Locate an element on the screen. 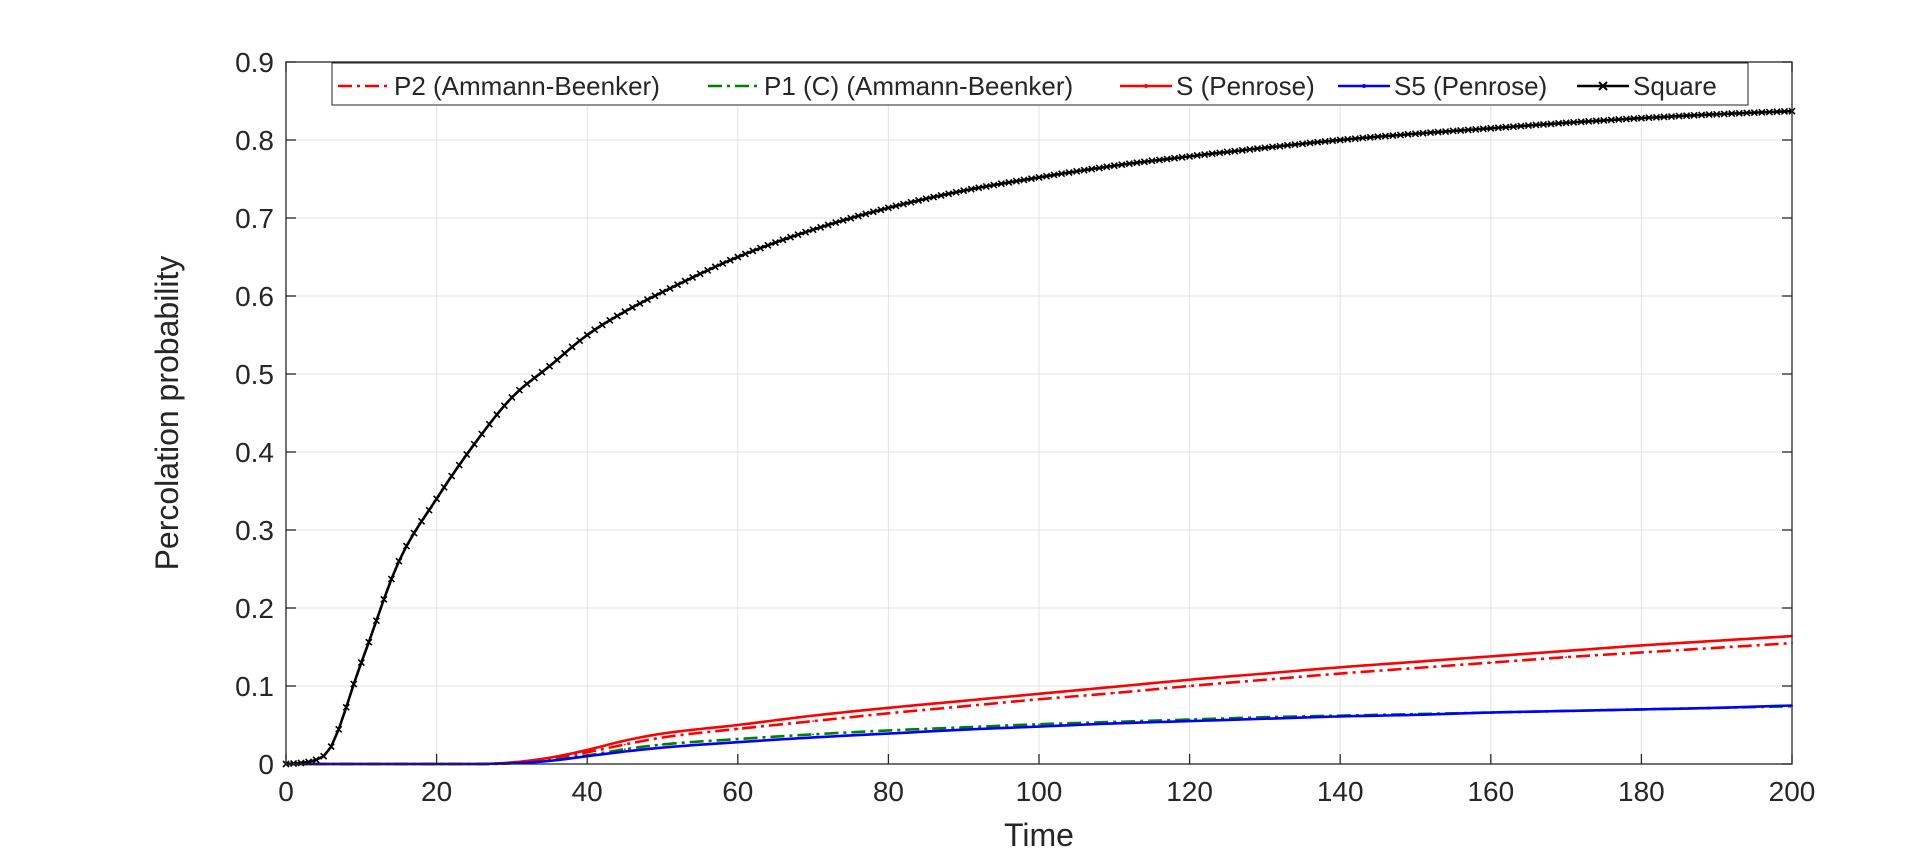 The width and height of the screenshot is (1920, 852). y-tick-label: 0.6 is located at coordinates (254, 296).